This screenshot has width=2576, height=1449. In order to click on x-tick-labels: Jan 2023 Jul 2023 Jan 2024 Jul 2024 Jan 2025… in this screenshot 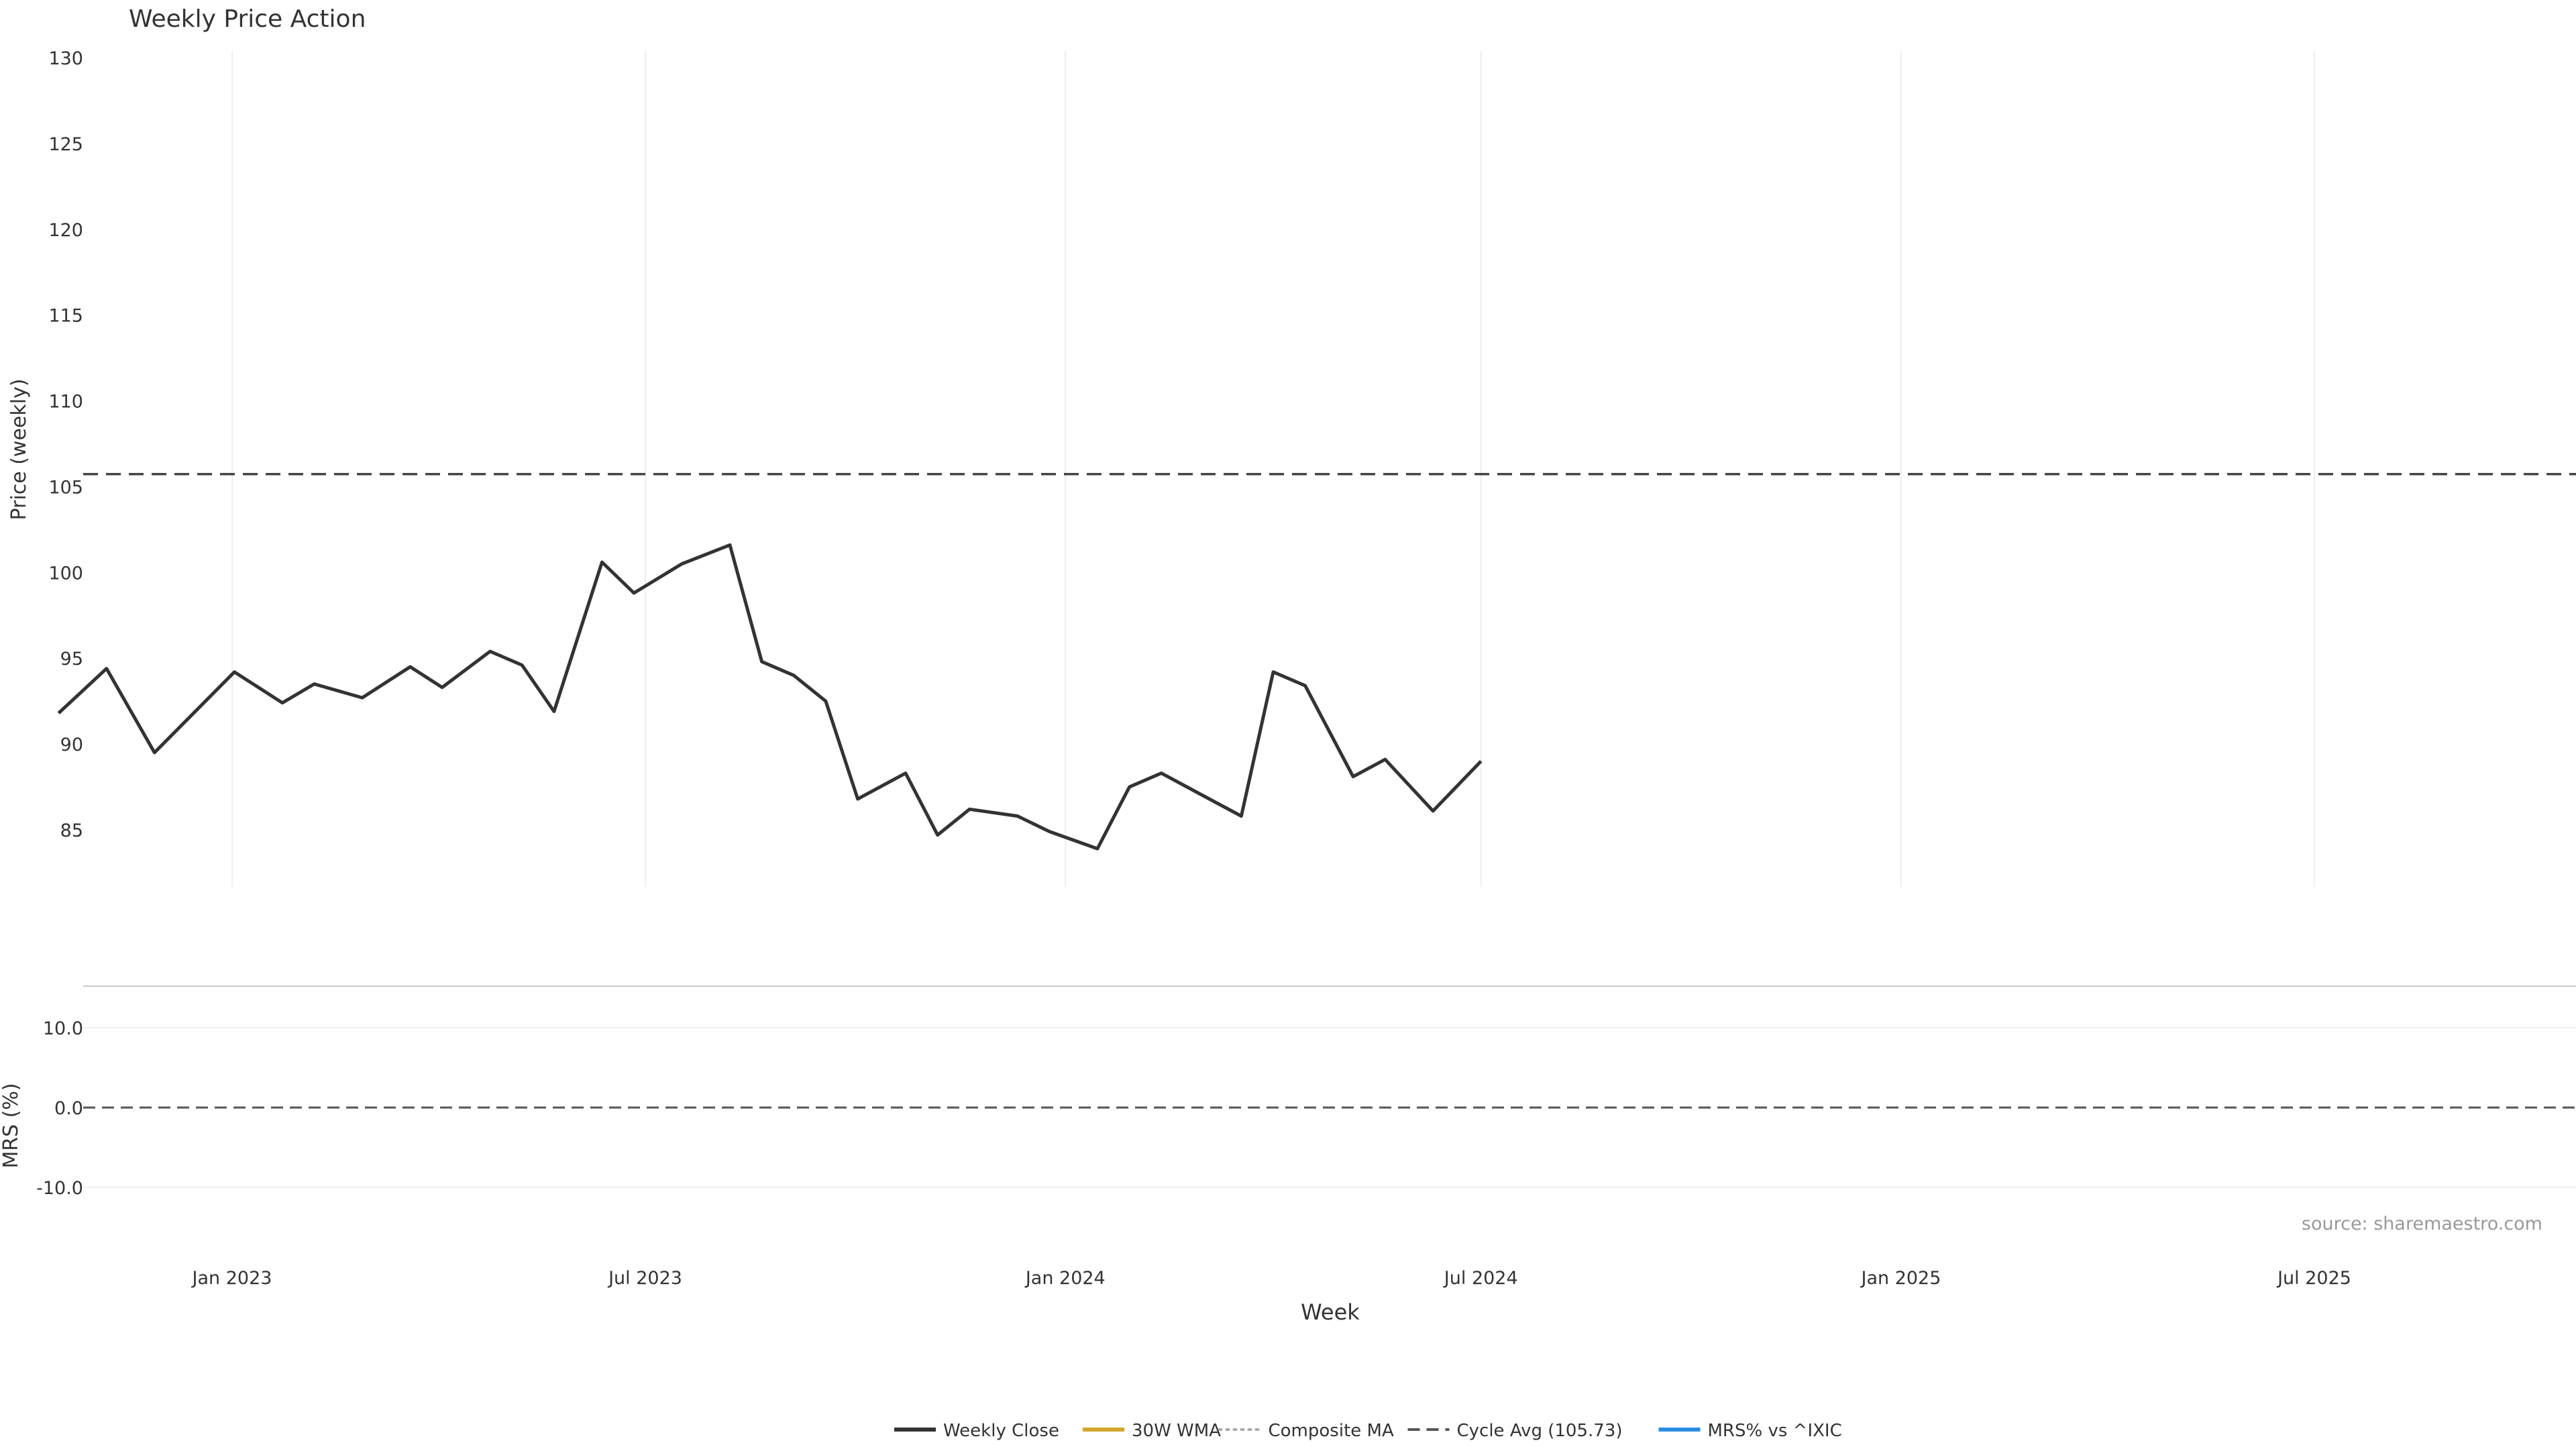, I will do `click(1271, 1278)`.